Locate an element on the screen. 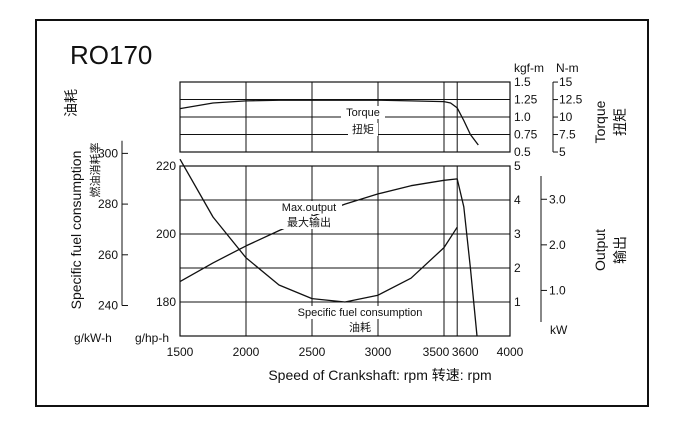 The height and width of the screenshot is (429, 684). sfc-ghph-tick: 220 is located at coordinates (166, 166).